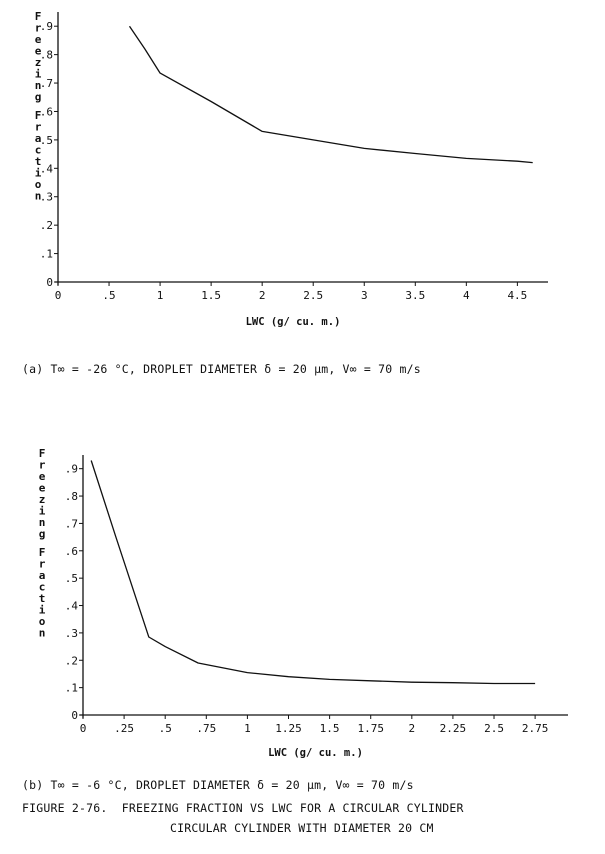 This screenshot has height=854, width=605. I want to click on x-tick-label: .75, so click(206, 728).